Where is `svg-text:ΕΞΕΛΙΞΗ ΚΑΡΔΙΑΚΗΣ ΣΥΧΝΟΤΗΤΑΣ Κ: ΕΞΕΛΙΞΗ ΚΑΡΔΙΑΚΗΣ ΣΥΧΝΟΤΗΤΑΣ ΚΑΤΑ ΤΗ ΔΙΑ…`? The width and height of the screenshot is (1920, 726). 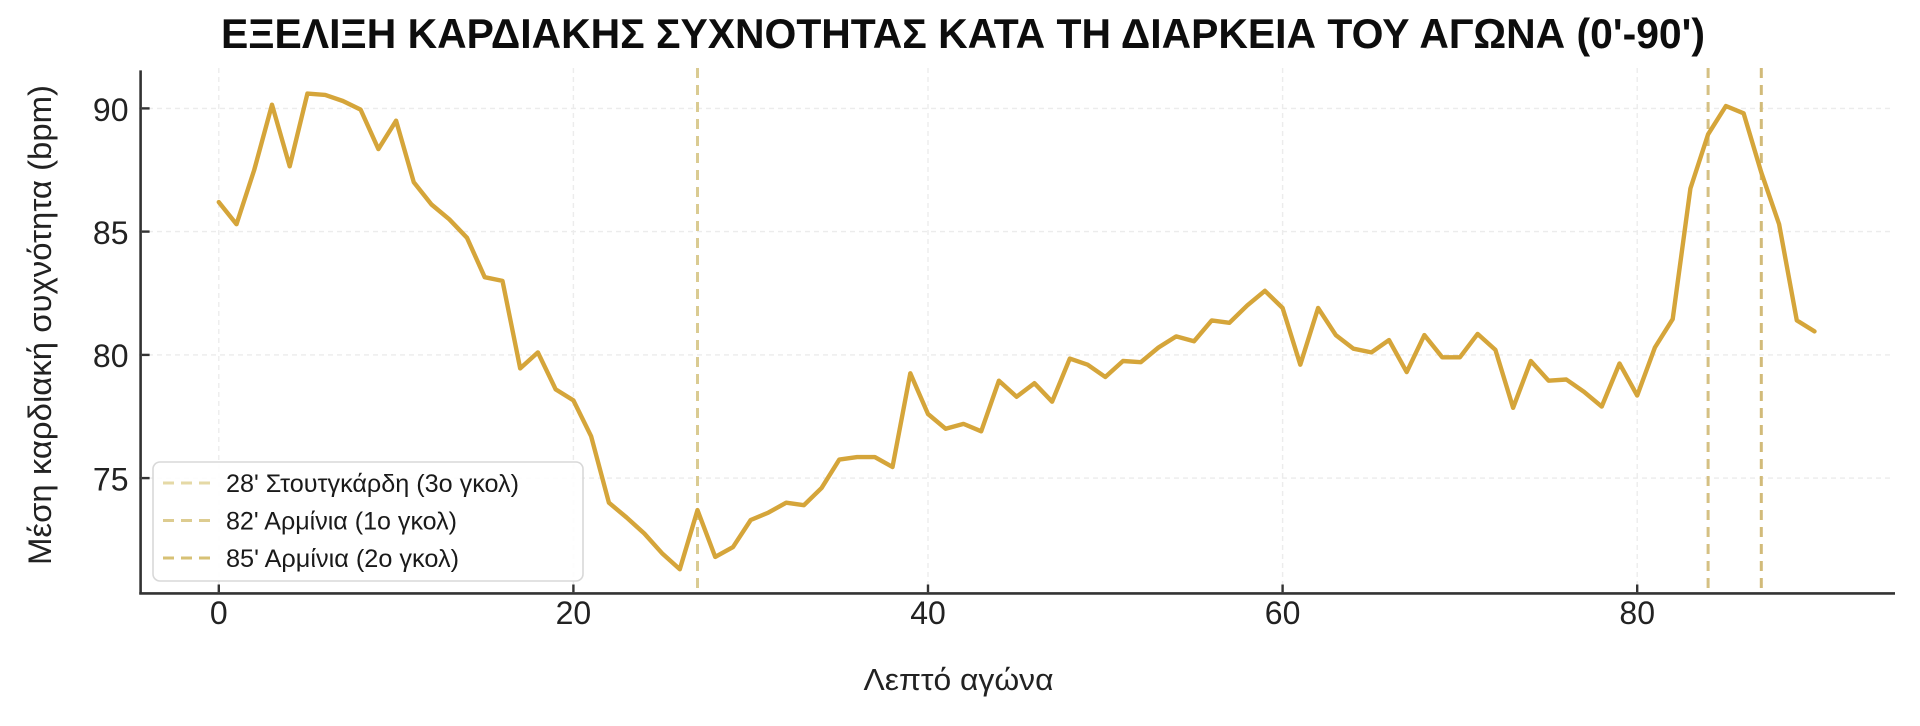
svg-text:ΕΞΕΛΙΞΗ ΚΑΡΔΙΑΚΗΣ ΣΥΧΝΟΤΗΤΑΣ Κ: ΕΞΕΛΙΞΗ ΚΑΡΔΙΑΚΗΣ ΣΥΧΝΟΤΗΤΑΣ ΚΑΤΑ ΤΗ ΔΙΑ… is located at coordinates (963, 33).